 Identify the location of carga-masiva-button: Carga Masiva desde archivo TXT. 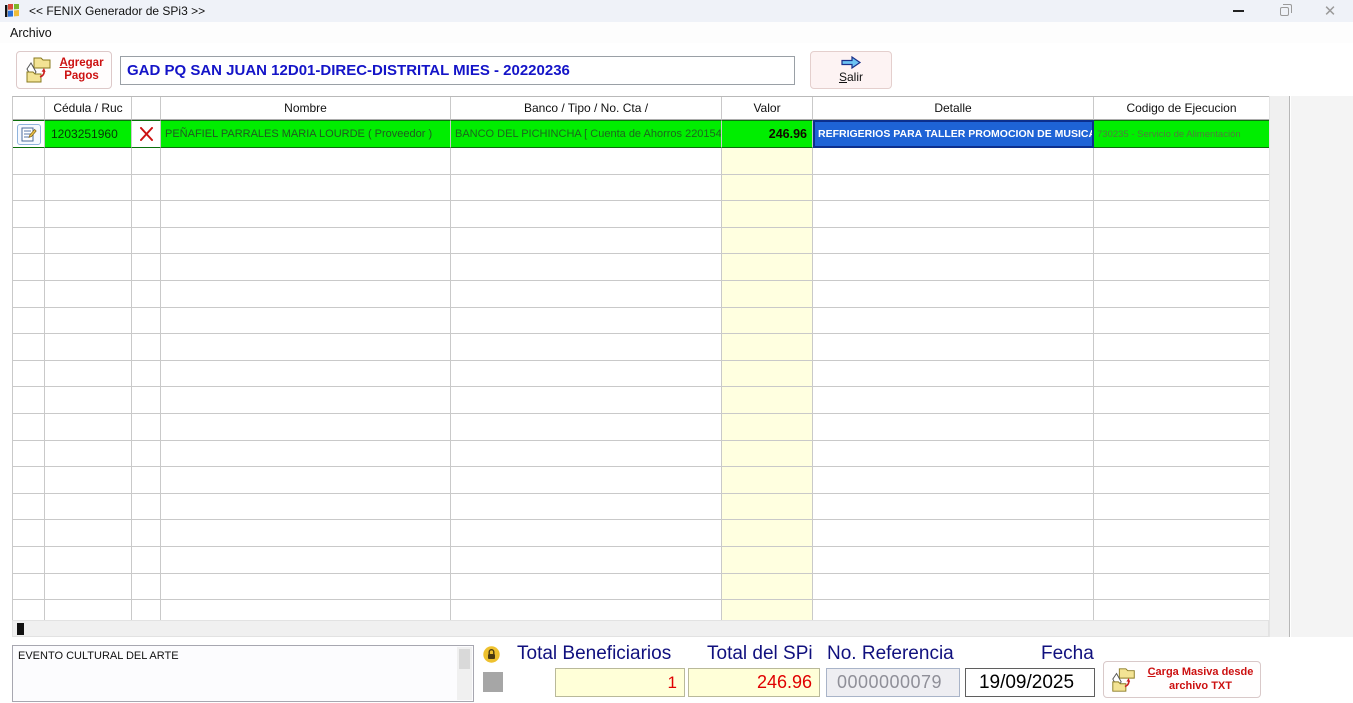
(1182, 679).